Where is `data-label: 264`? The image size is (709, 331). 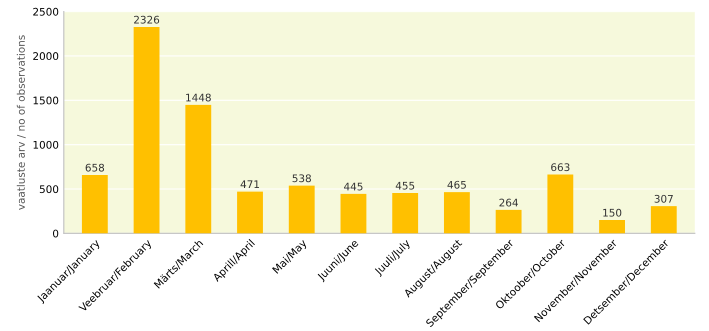 data-label: 264 is located at coordinates (508, 202).